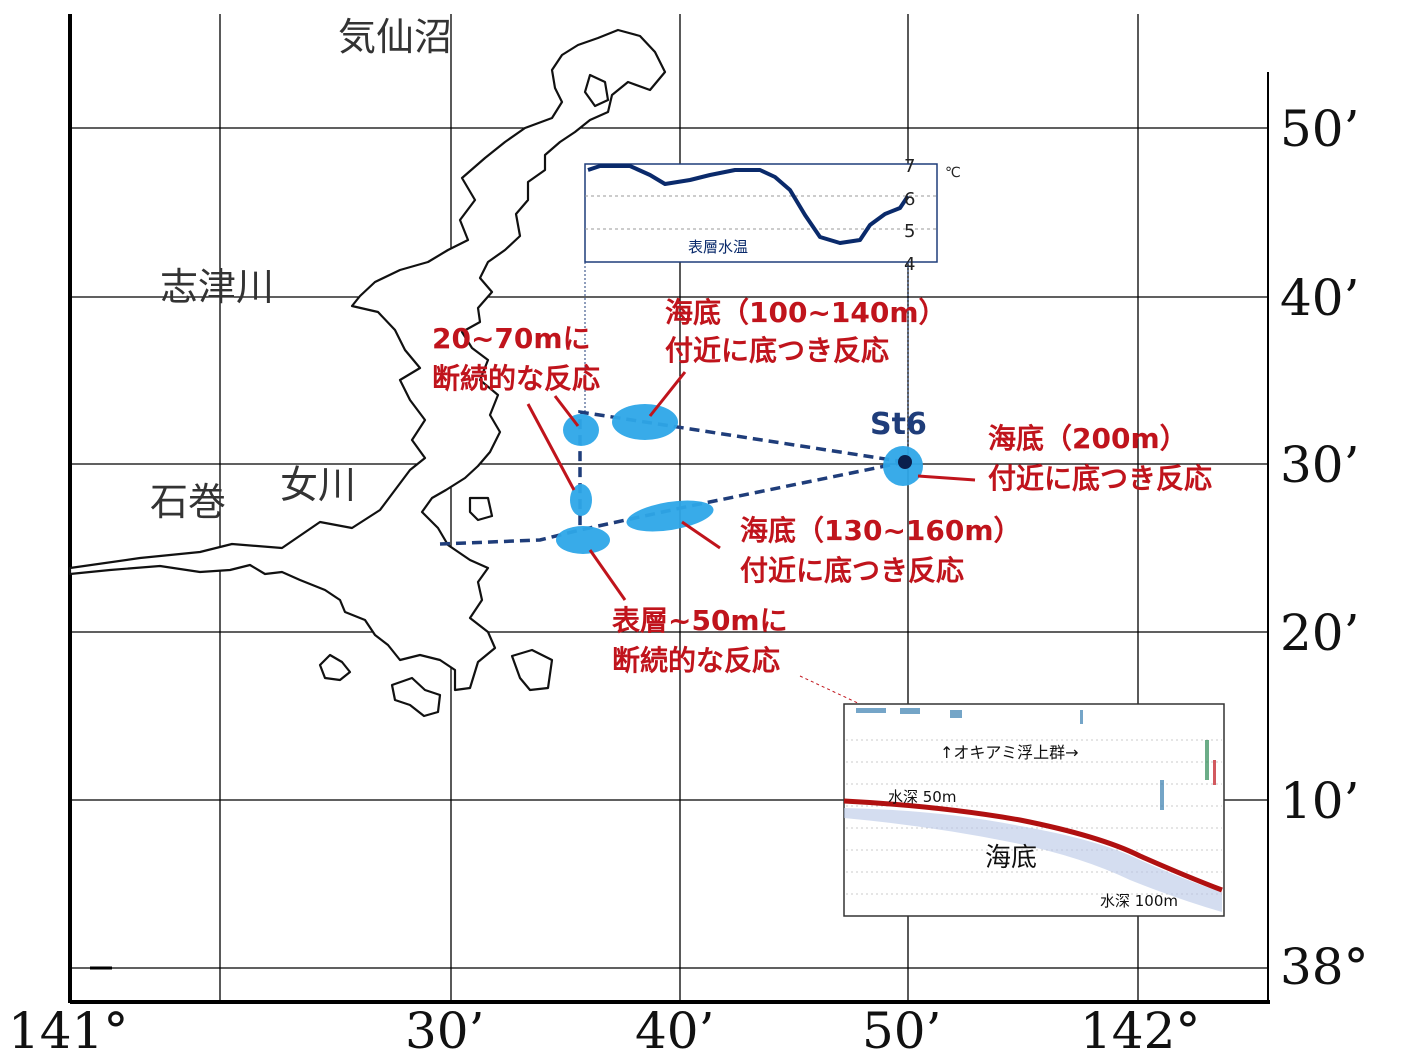  I want to click on annotation-1: 20~70mに 断続的な反応, so click(516, 358).